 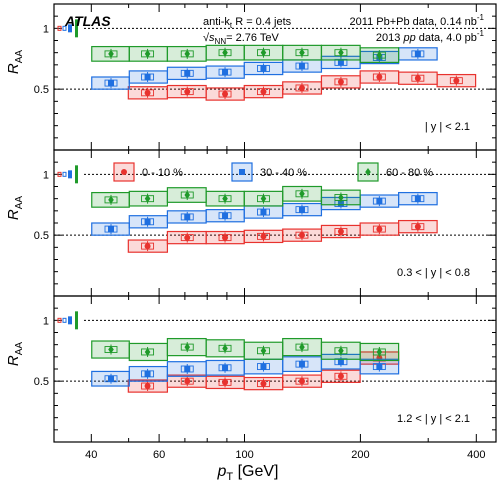 I want to click on norm-uncert-red, so click(x=59, y=320).